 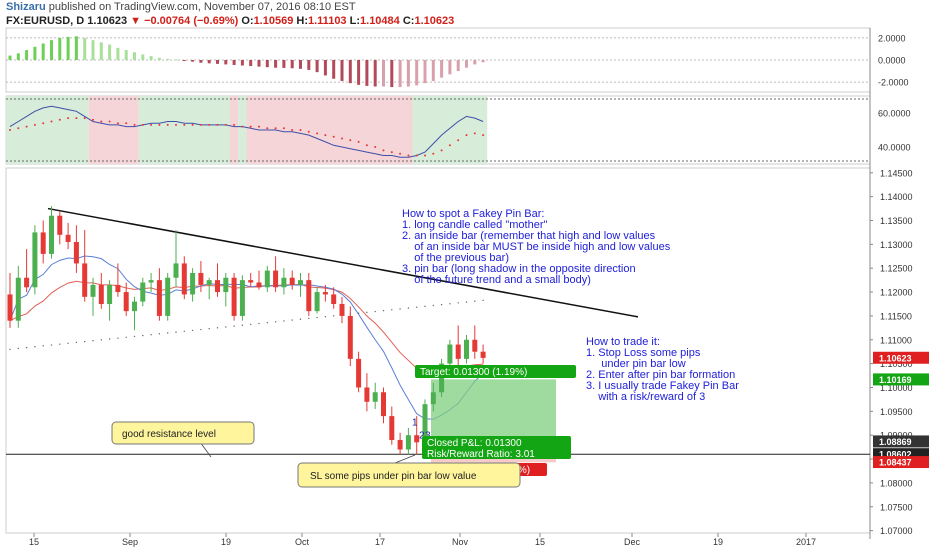 What do you see at coordinates (474, 225) in the screenshot?
I see `spot-note-line: 1. long candle called "mother"` at bounding box center [474, 225].